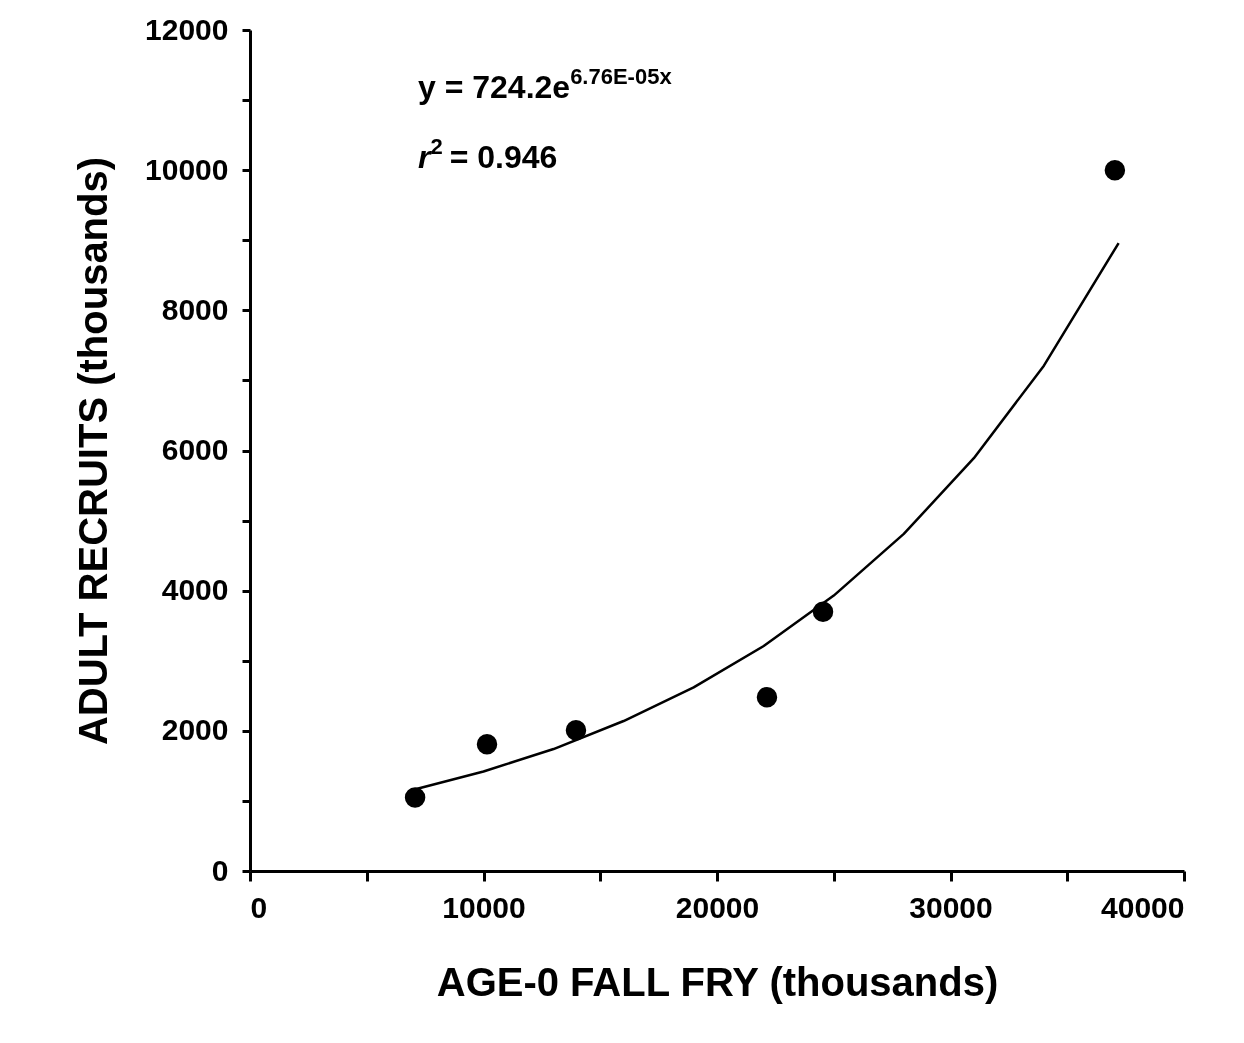  Describe the element at coordinates (195, 730) in the screenshot. I see `y-tick-label: 2000` at that location.